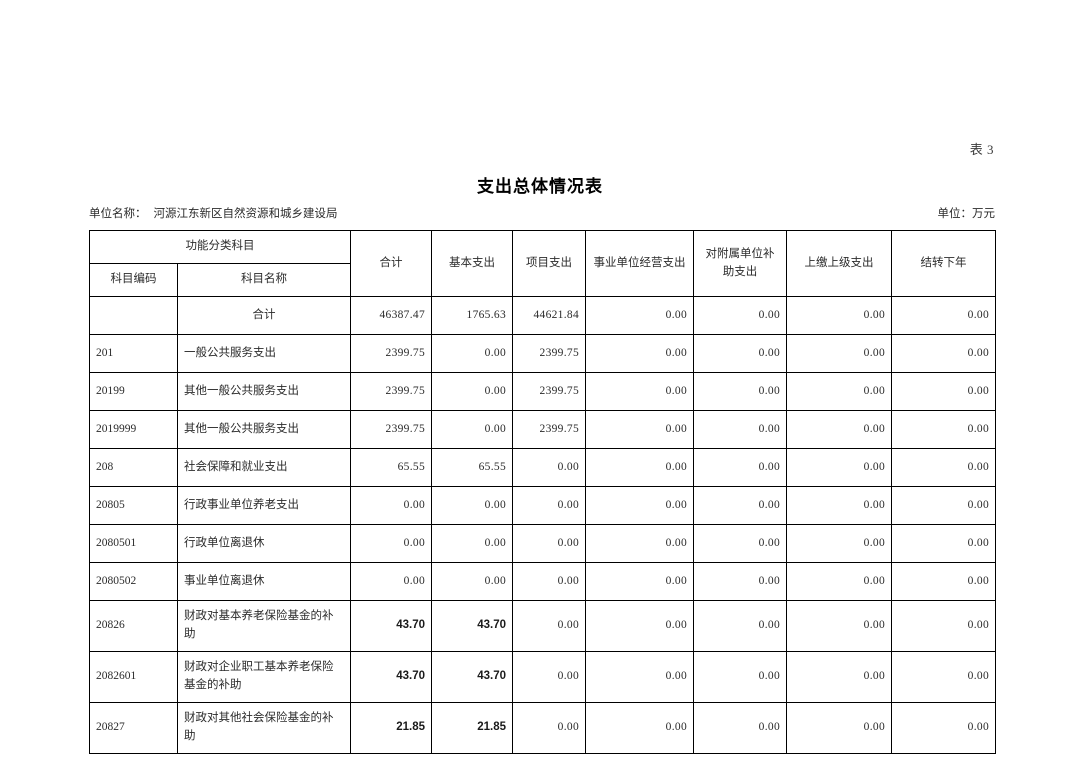 The height and width of the screenshot is (763, 1080). Describe the element at coordinates (264, 626) in the screenshot. I see `cell-subject-name: 财政对基本养老保险基金的补助` at that location.